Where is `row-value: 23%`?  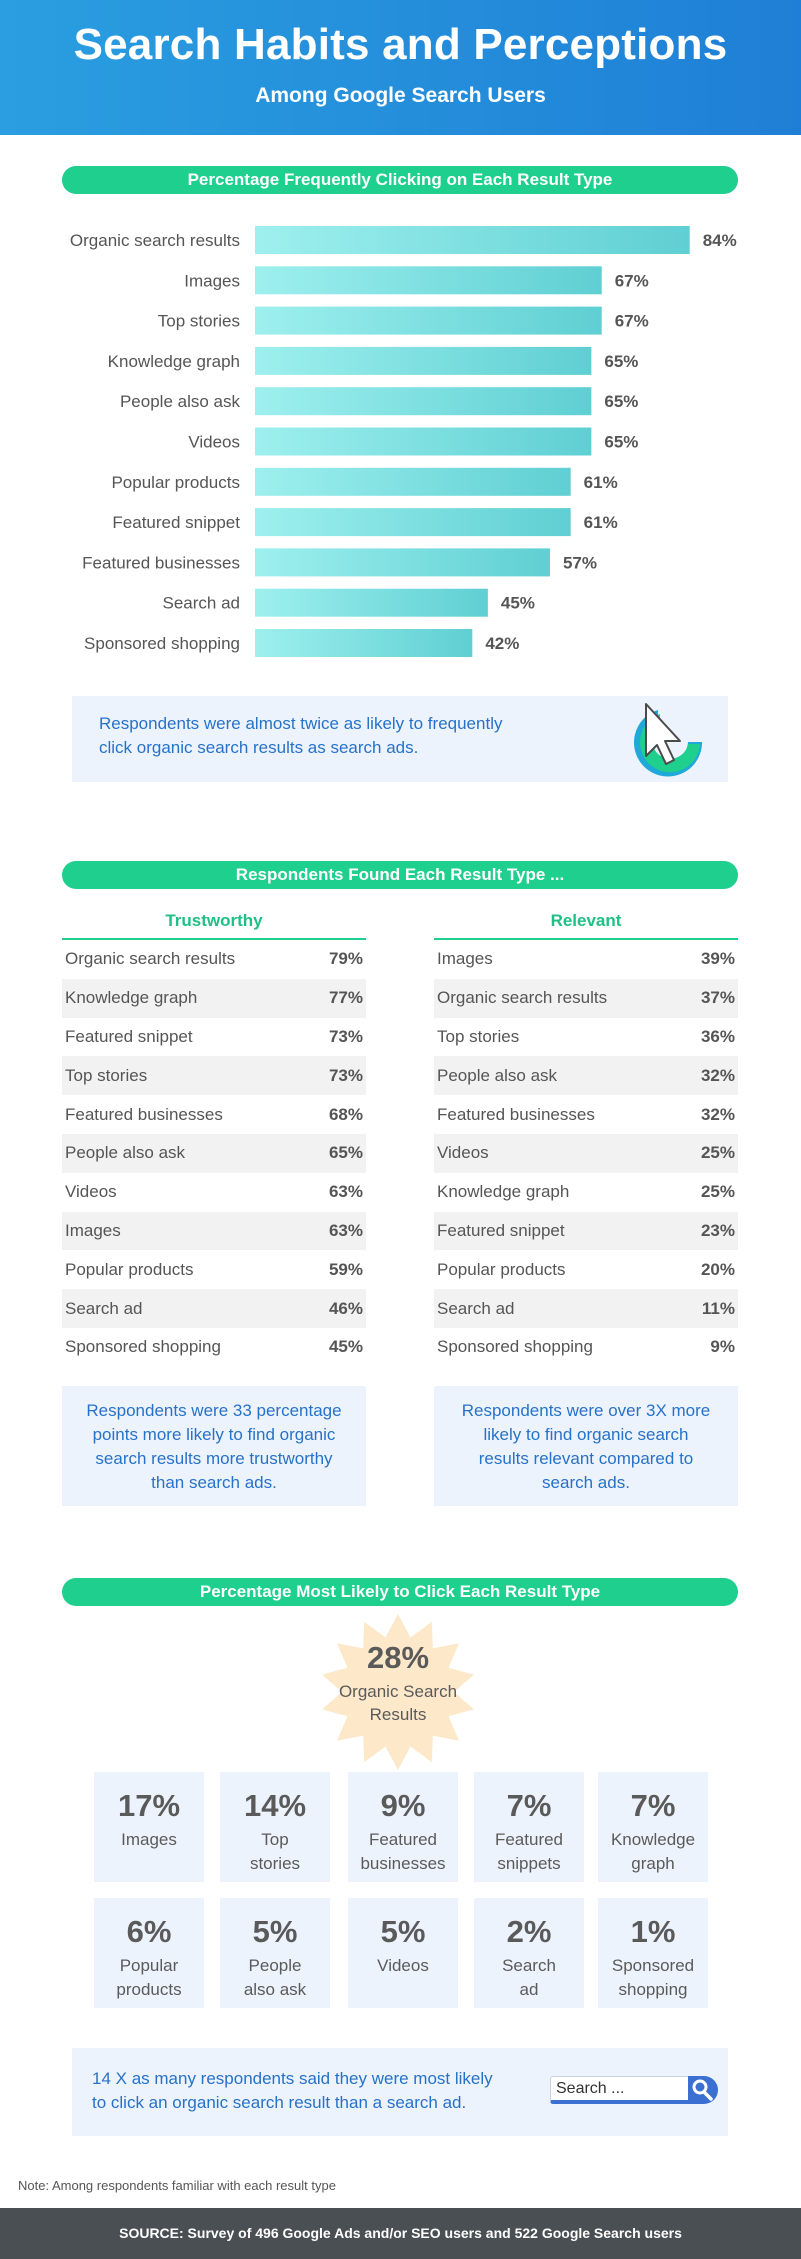 row-value: 23% is located at coordinates (717, 1230).